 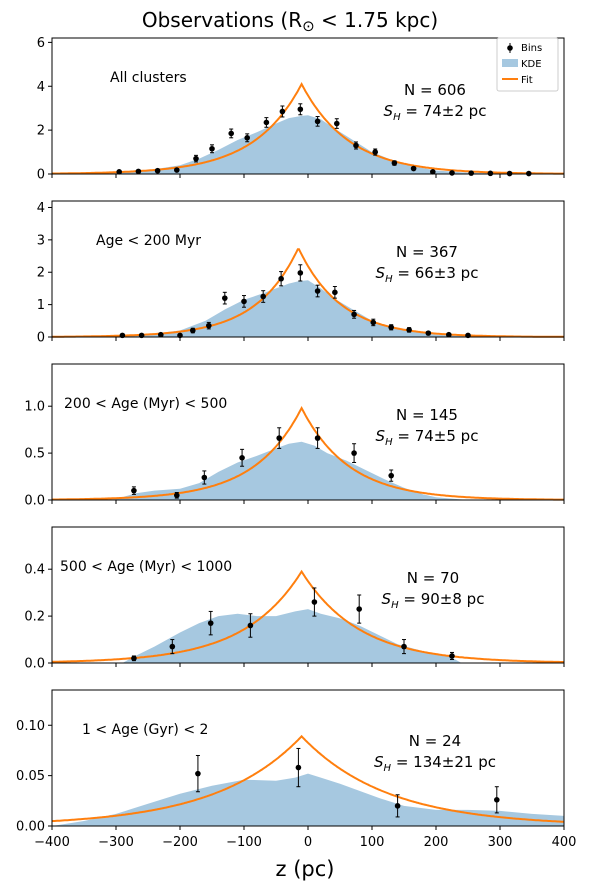 What do you see at coordinates (34, 570) in the screenshot?
I see `y-tick-label: 0.4` at bounding box center [34, 570].